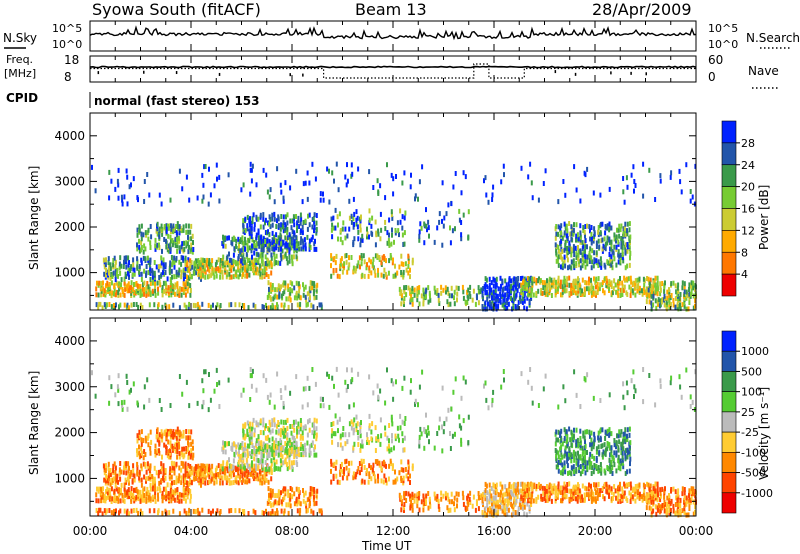  What do you see at coordinates (393, 71) in the screenshot?
I see `nave-trace` at bounding box center [393, 71].